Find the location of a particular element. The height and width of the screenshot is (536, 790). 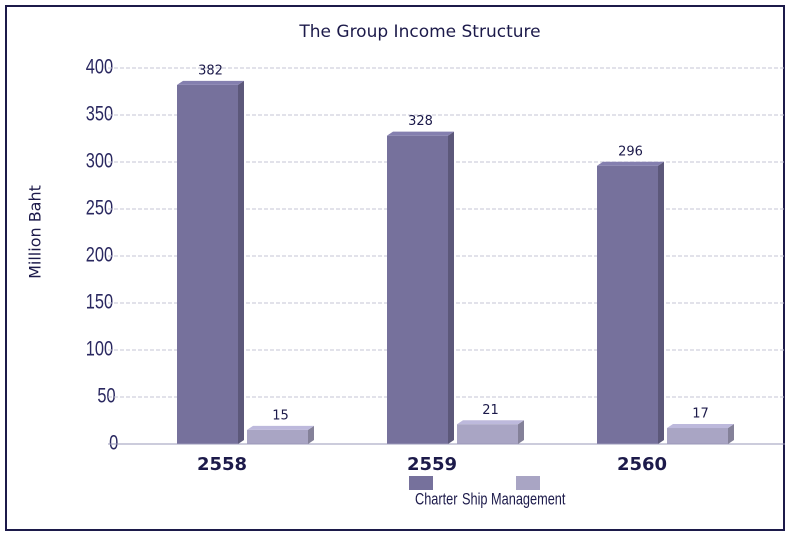

x-tick-label: 2559 is located at coordinates (432, 464).